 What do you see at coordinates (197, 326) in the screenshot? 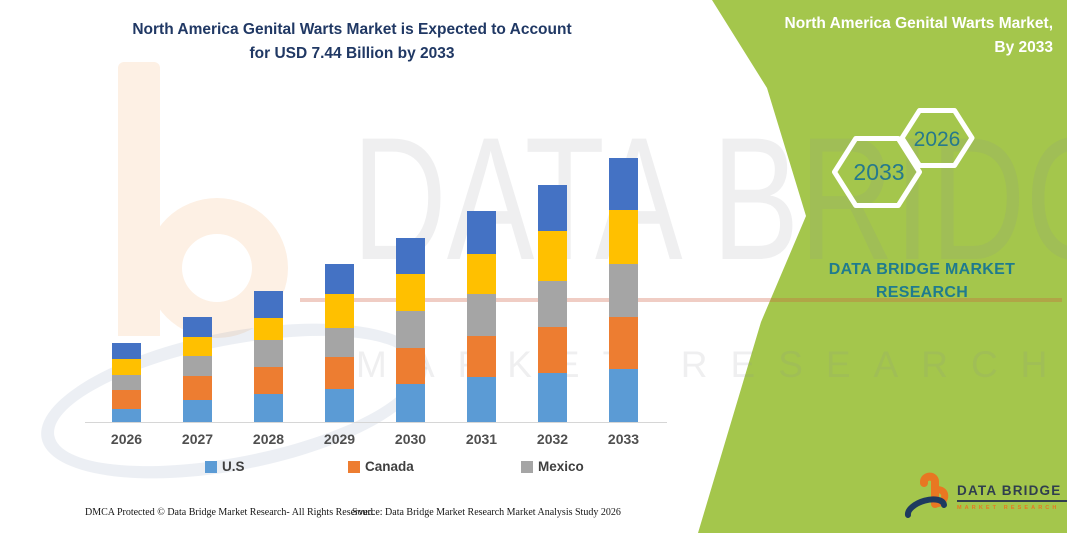
I see `bar-2027-segment-unlabeled-darkblue` at bounding box center [197, 326].